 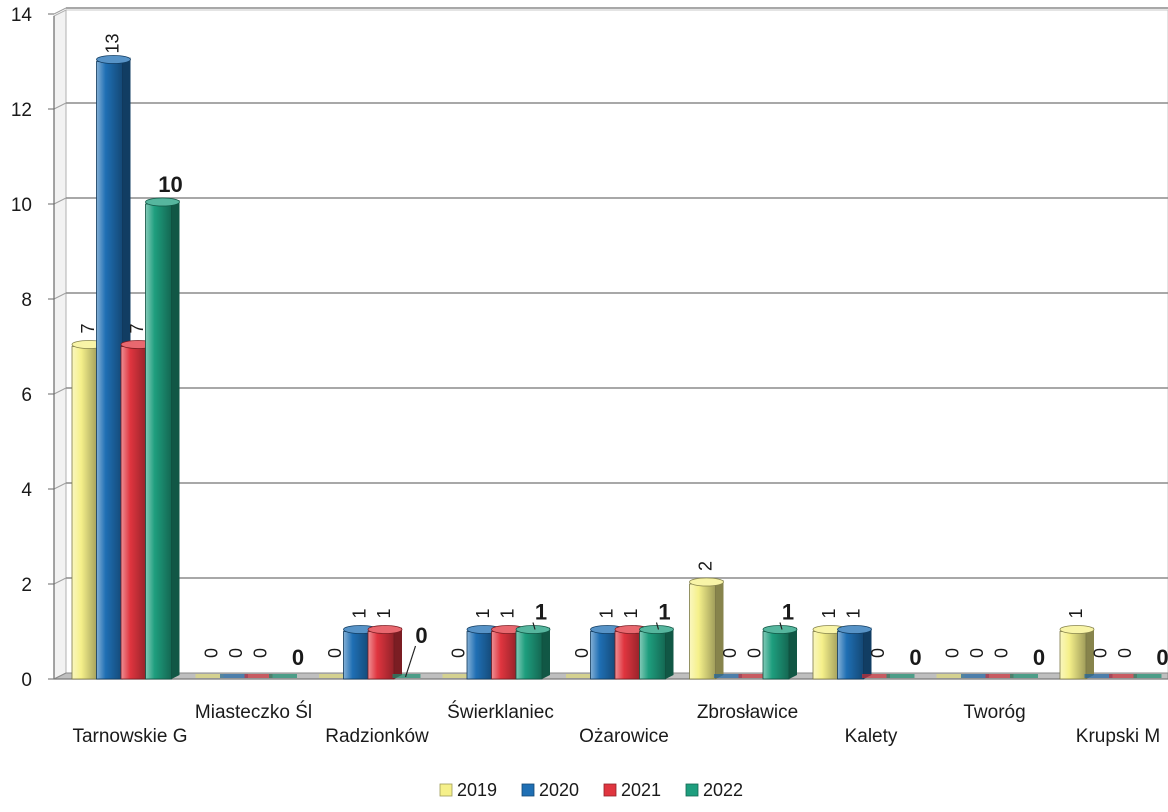 What do you see at coordinates (559, 790) in the screenshot?
I see `legend-label: 2020` at bounding box center [559, 790].